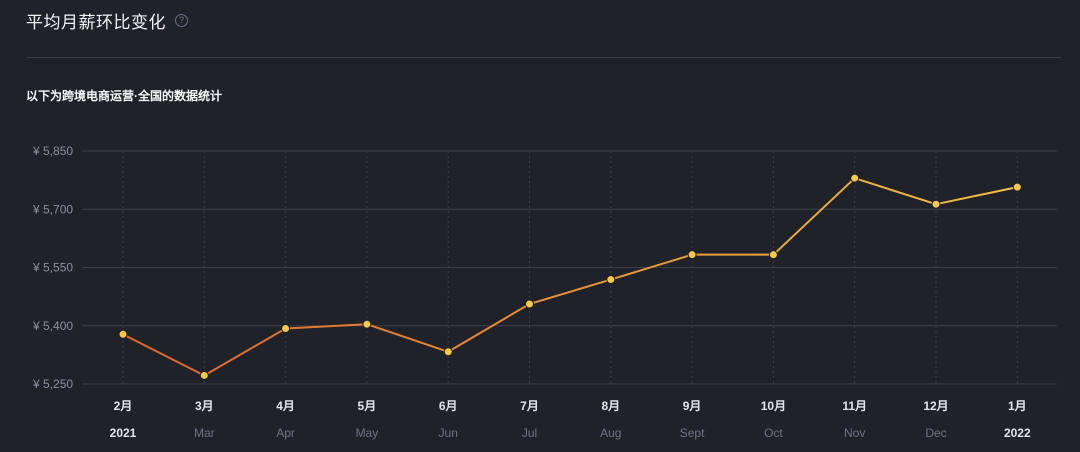 Image resolution: width=1080 pixels, height=452 pixels. Describe the element at coordinates (52, 326) in the screenshot. I see `y-tick-label: ¥ 5,400` at that location.